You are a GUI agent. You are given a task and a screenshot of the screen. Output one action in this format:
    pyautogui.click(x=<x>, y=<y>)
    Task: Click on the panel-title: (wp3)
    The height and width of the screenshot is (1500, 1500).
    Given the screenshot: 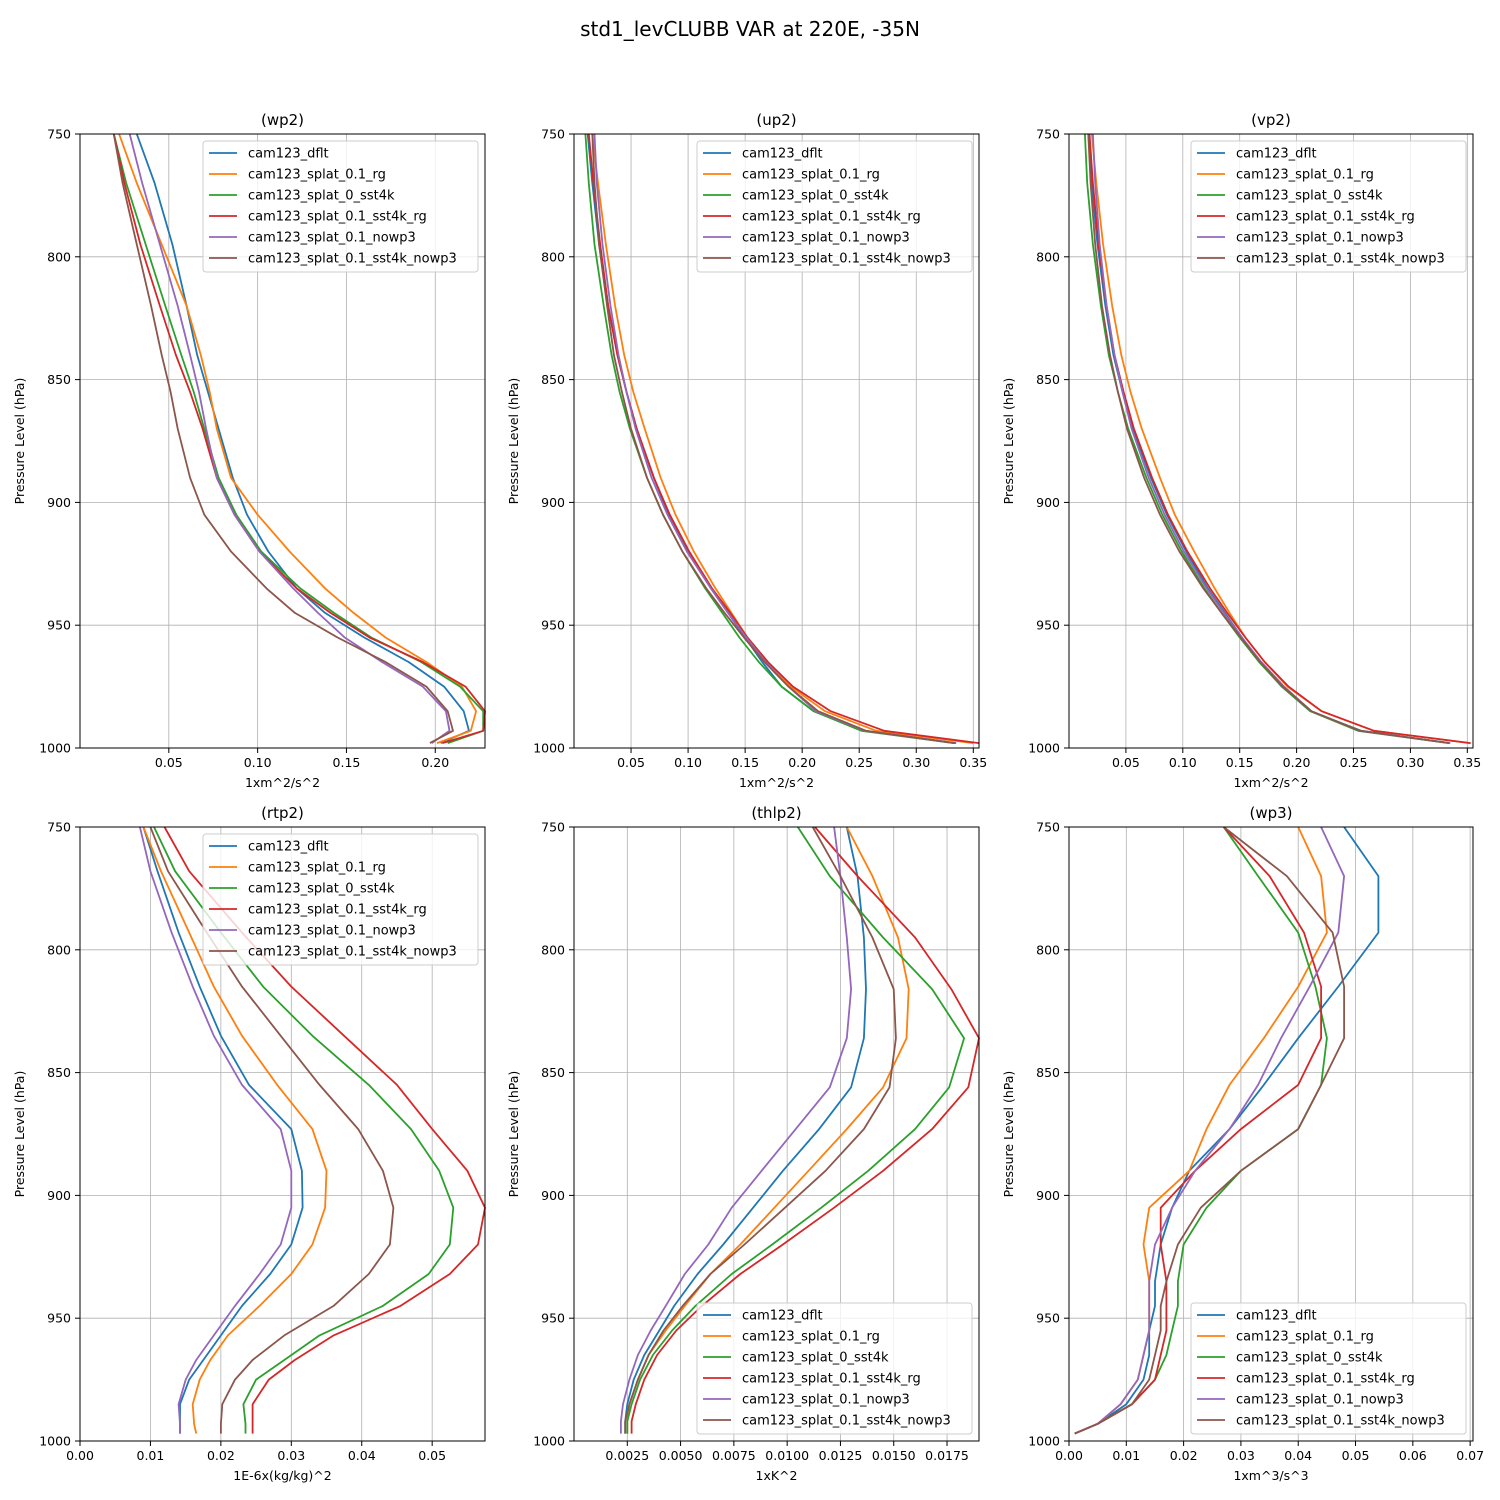 What is the action you would take?
    pyautogui.click(x=1270, y=813)
    